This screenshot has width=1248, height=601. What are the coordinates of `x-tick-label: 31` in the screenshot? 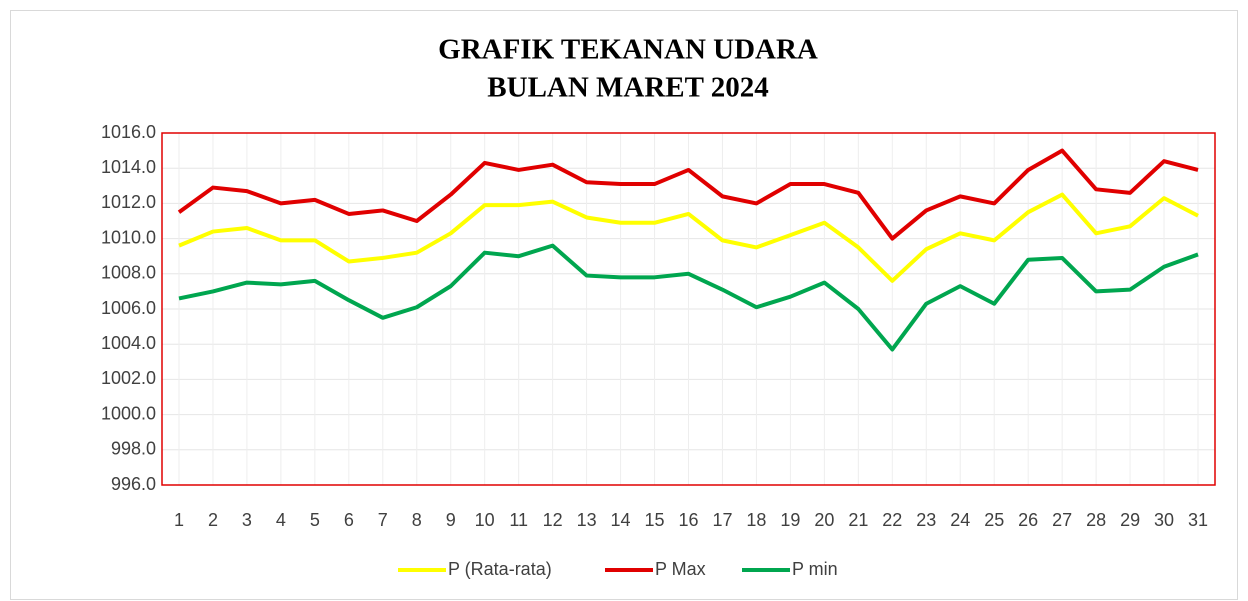 It's located at (1198, 520).